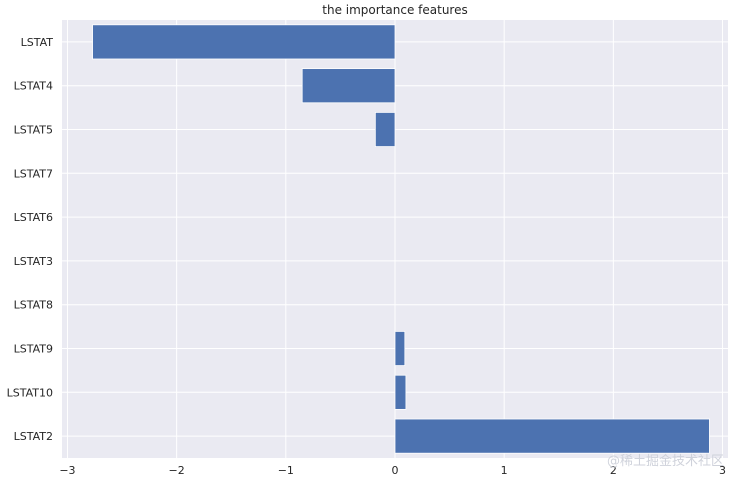 The height and width of the screenshot is (482, 738). What do you see at coordinates (385, 129) in the screenshot?
I see `bar-lstat5` at bounding box center [385, 129].